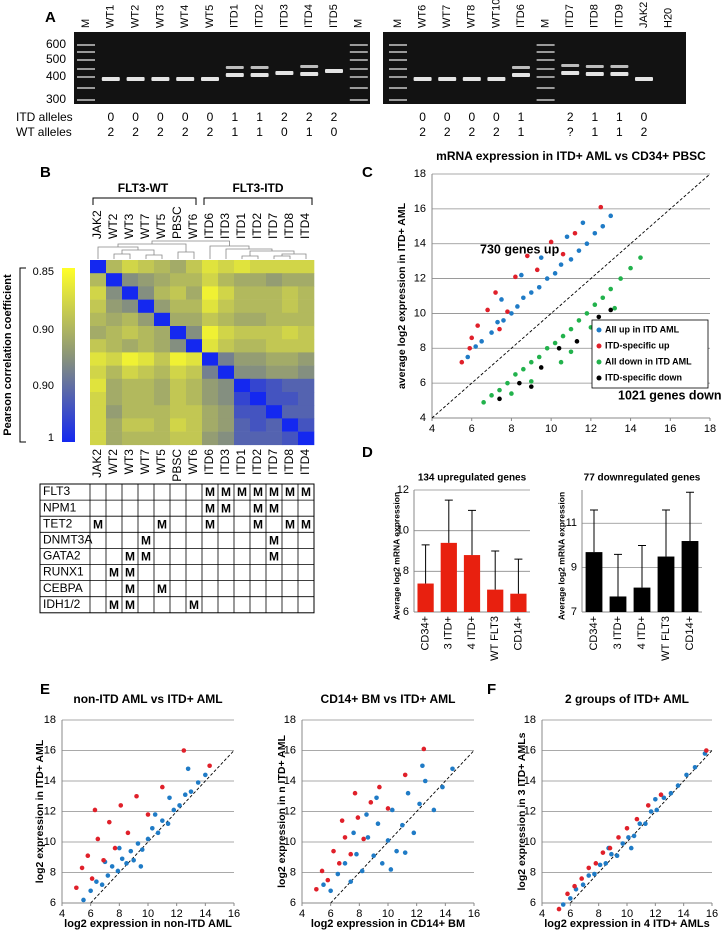 Image resolution: width=726 pixels, height=936 pixels. I want to click on lane-label: WT1, so click(111, 16).